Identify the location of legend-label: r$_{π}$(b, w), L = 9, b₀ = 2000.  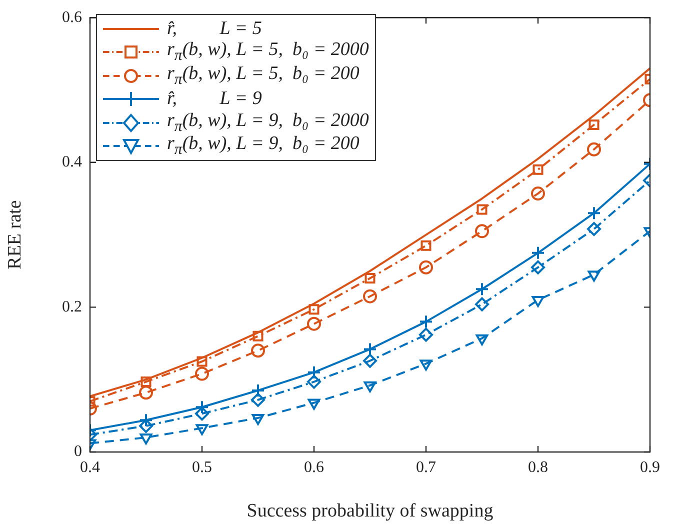
(268, 122).